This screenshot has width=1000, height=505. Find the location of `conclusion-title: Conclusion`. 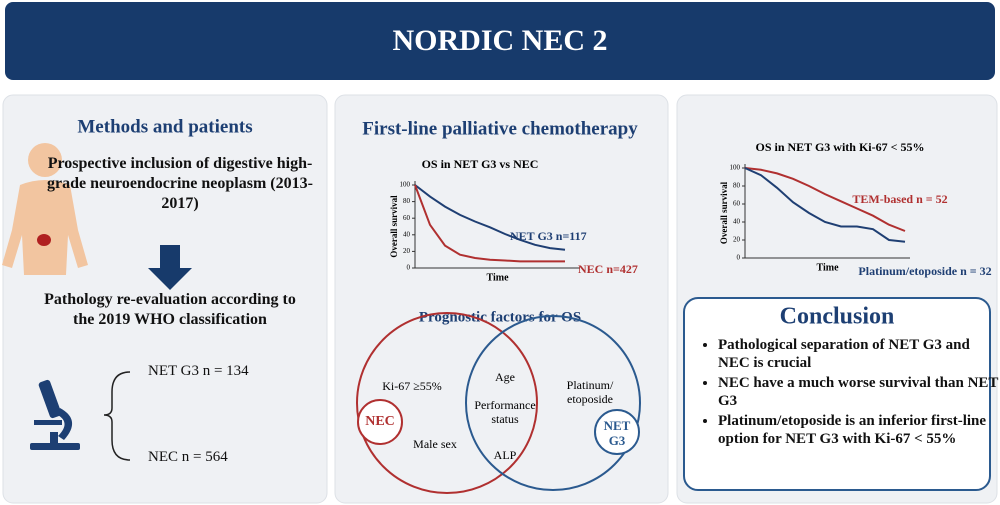

conclusion-title: Conclusion is located at coordinates (837, 317).